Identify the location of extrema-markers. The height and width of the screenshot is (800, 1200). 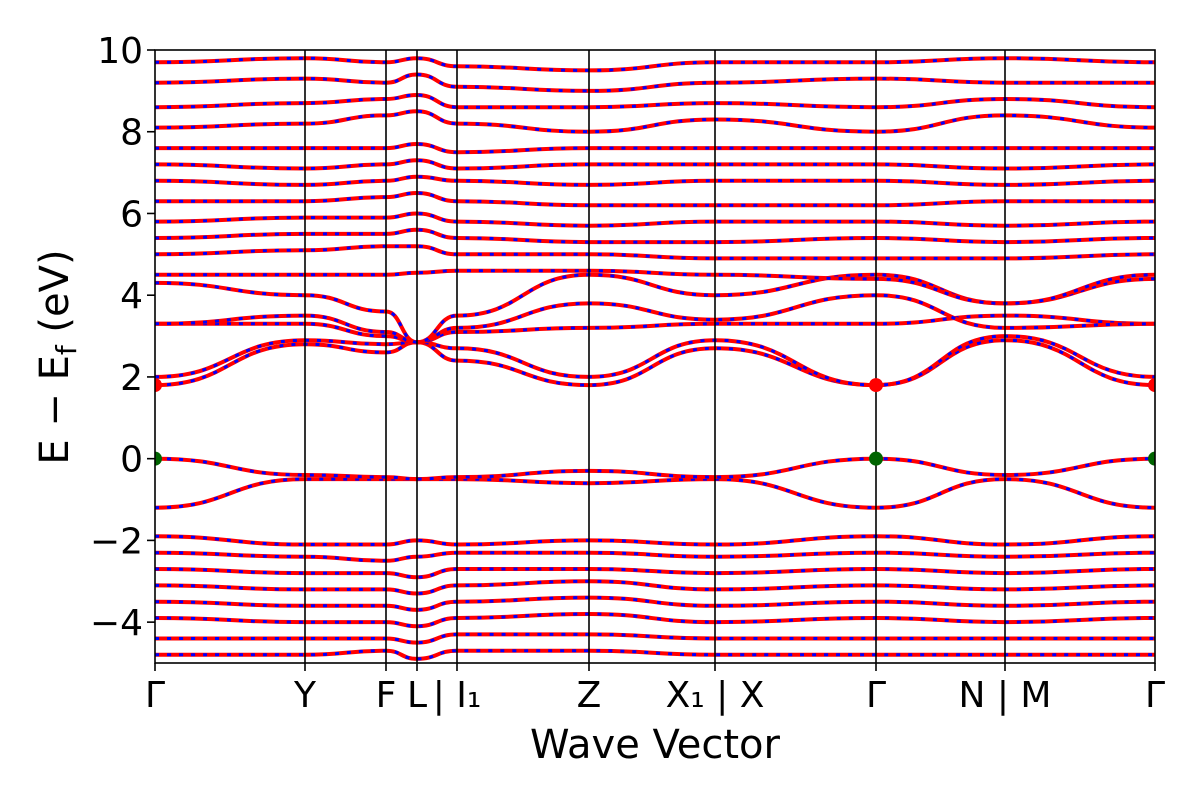
(655, 422).